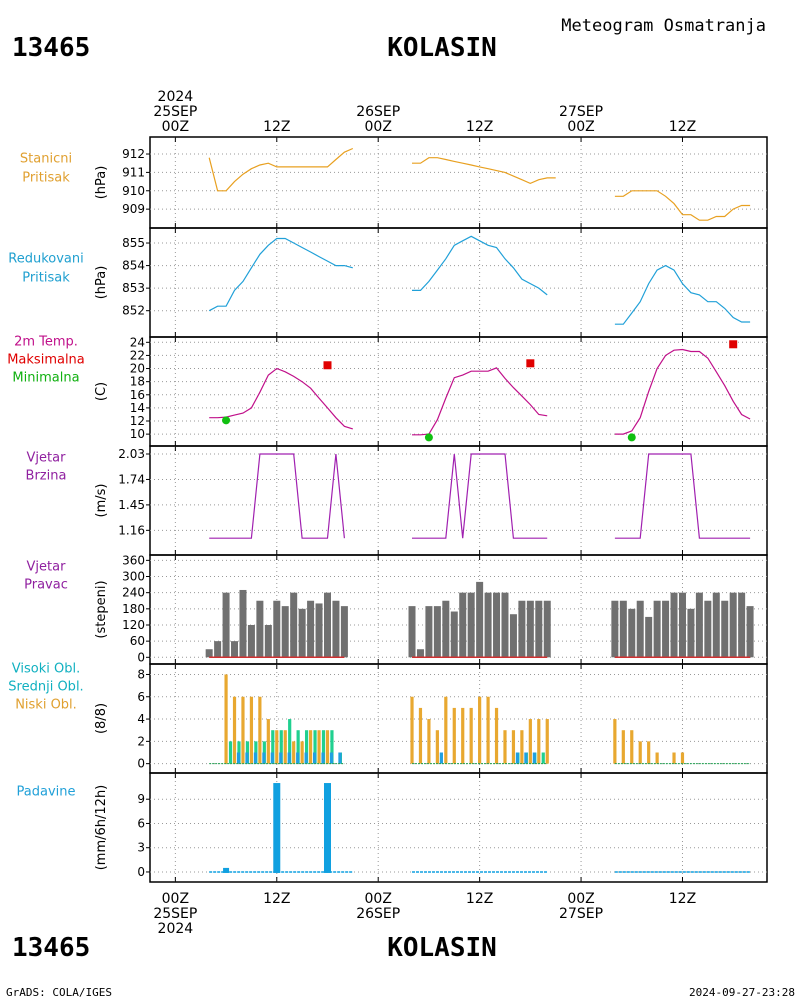  What do you see at coordinates (101, 609) in the screenshot?
I see `unit-label: (stepeni)` at bounding box center [101, 609].